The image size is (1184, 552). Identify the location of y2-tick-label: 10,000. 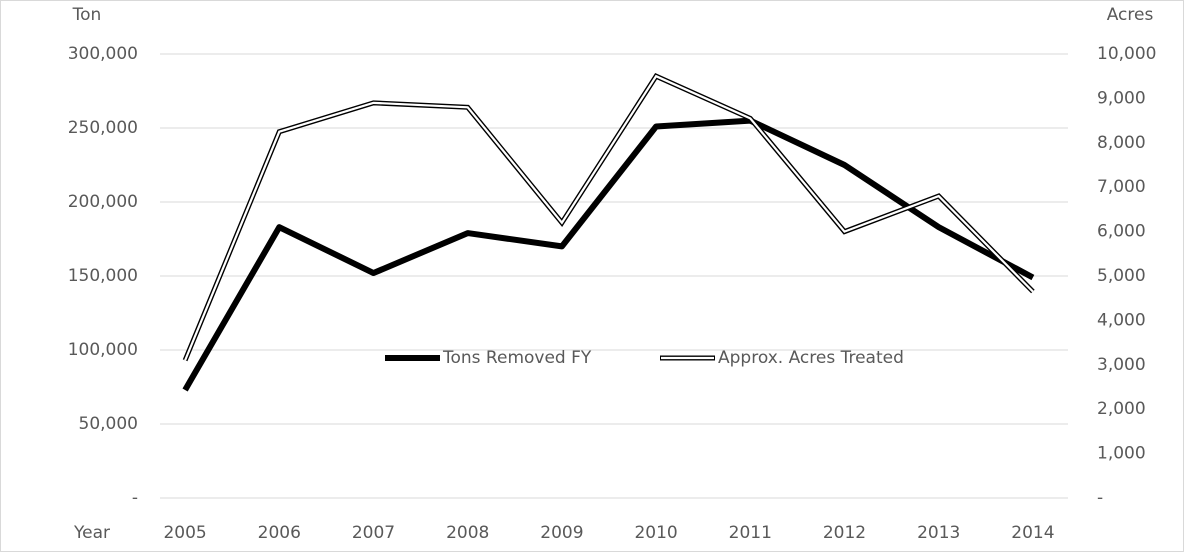
(1126, 54).